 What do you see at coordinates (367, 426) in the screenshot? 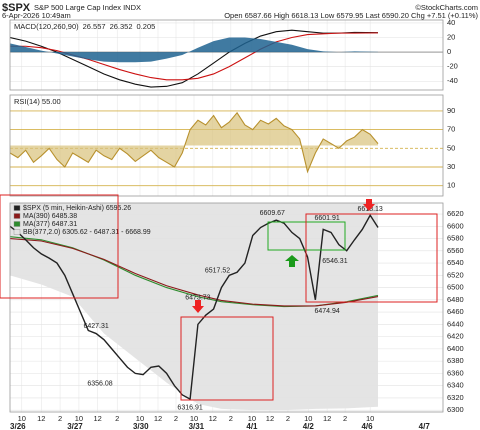
I see `x-date-label: 4/6` at bounding box center [367, 426].